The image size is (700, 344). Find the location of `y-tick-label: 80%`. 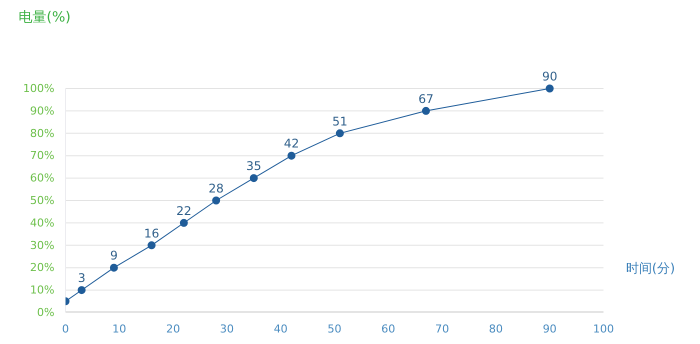

y-tick-label: 80% is located at coordinates (42, 133).